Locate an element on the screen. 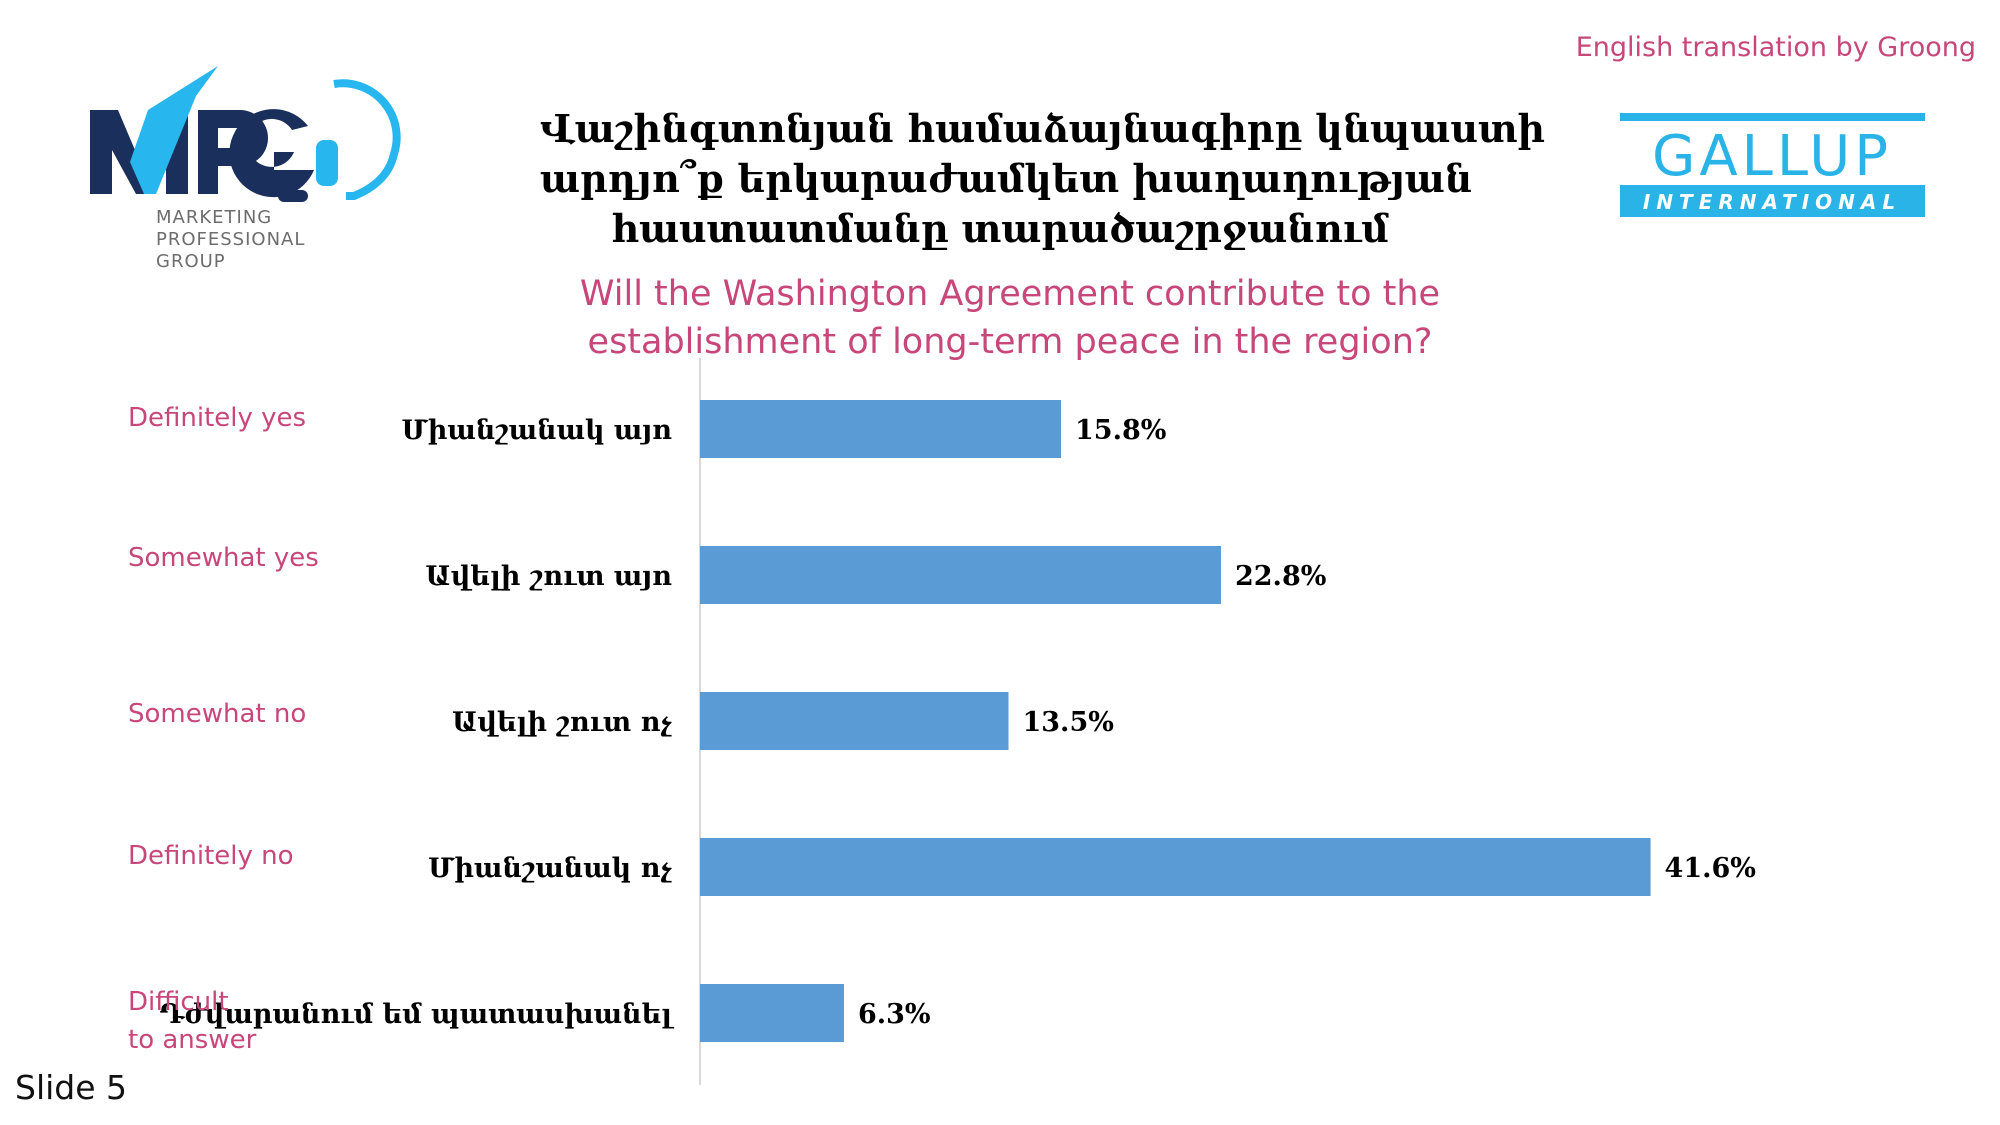 The image size is (2000, 1125). slide-number: Slide 5 is located at coordinates (71, 1087).